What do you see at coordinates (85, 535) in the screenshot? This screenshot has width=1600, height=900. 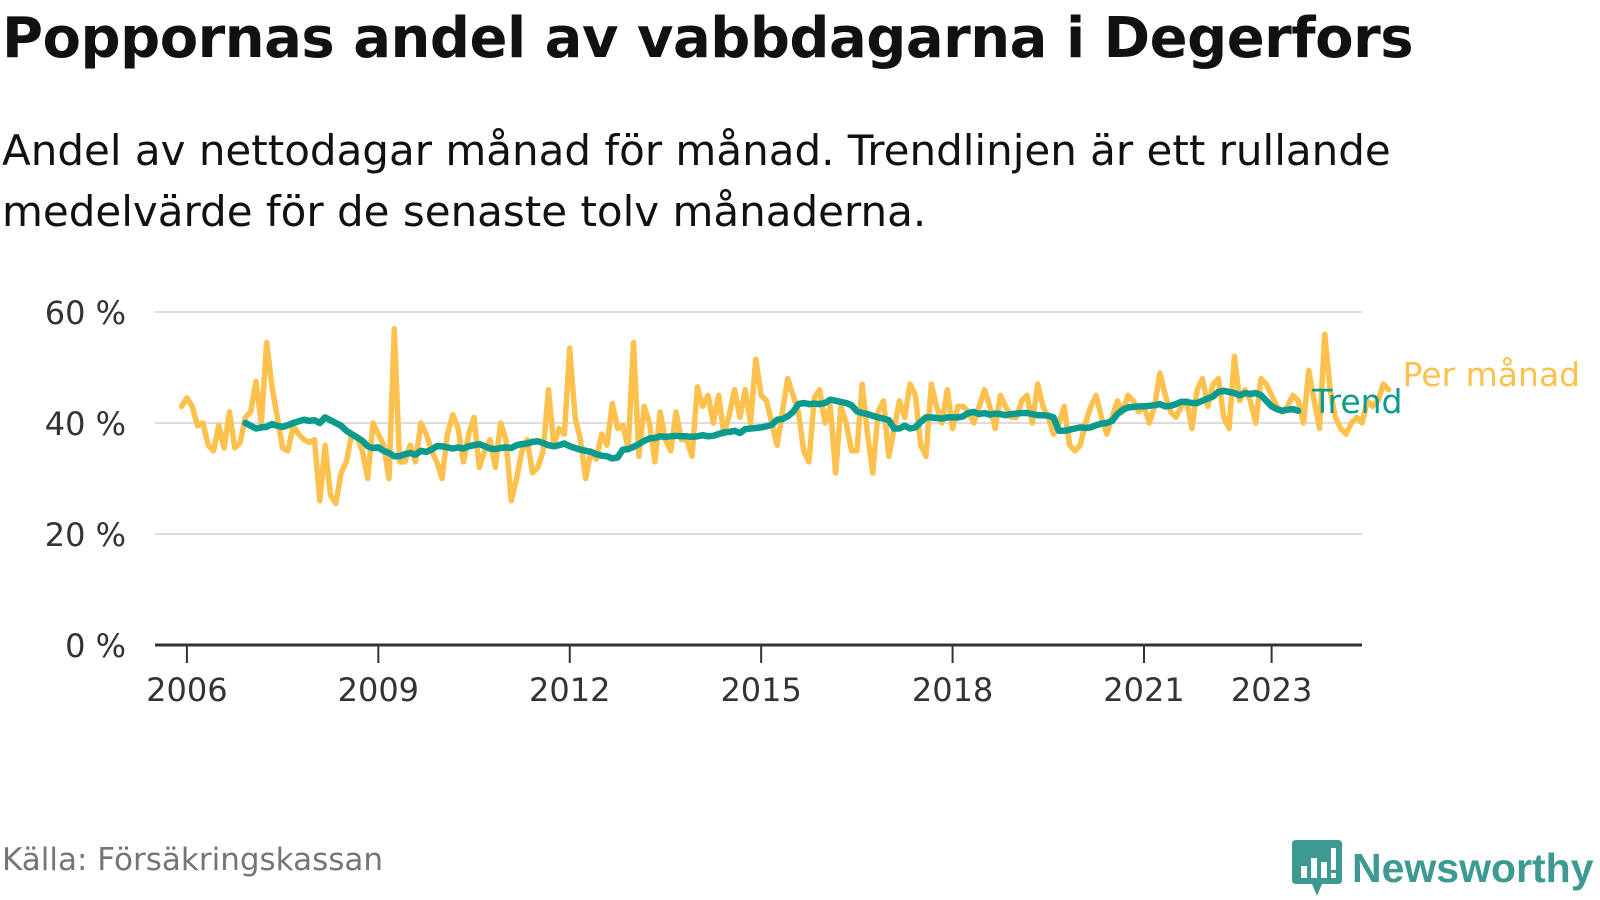 I see `y-tick-label: 20 %` at bounding box center [85, 535].